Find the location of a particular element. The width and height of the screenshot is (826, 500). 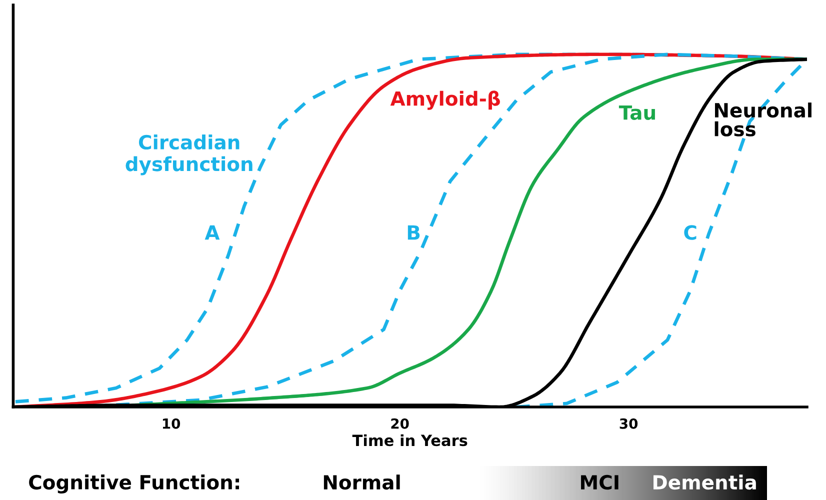

text: Normal is located at coordinates (362, 482).